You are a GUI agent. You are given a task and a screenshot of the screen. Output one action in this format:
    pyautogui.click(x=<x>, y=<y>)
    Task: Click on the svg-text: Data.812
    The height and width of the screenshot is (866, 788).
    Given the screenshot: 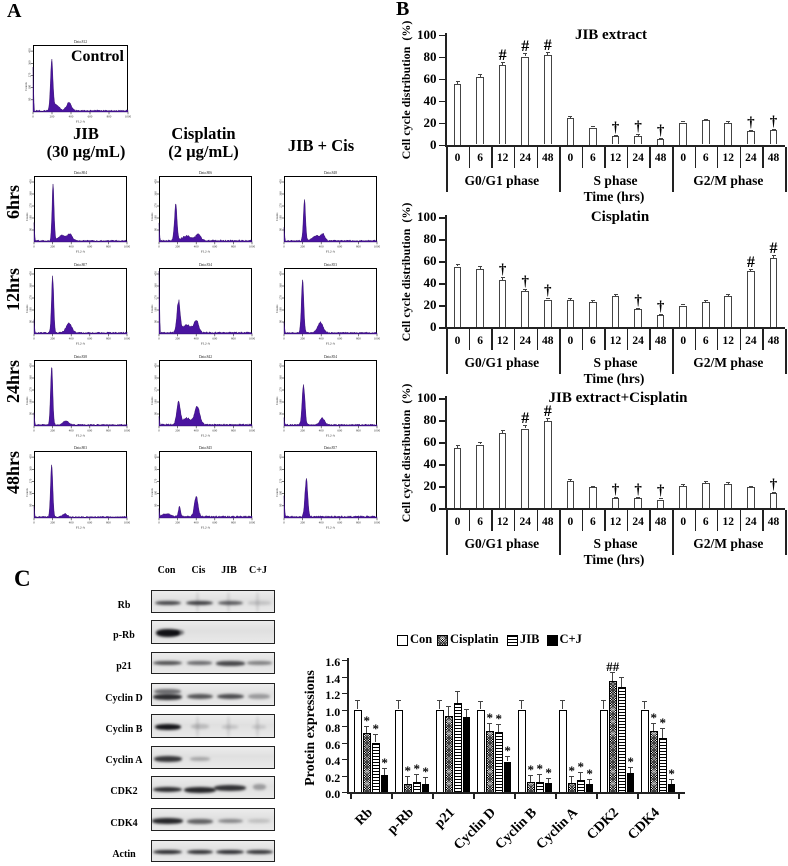 What is the action you would take?
    pyautogui.click(x=80, y=42)
    